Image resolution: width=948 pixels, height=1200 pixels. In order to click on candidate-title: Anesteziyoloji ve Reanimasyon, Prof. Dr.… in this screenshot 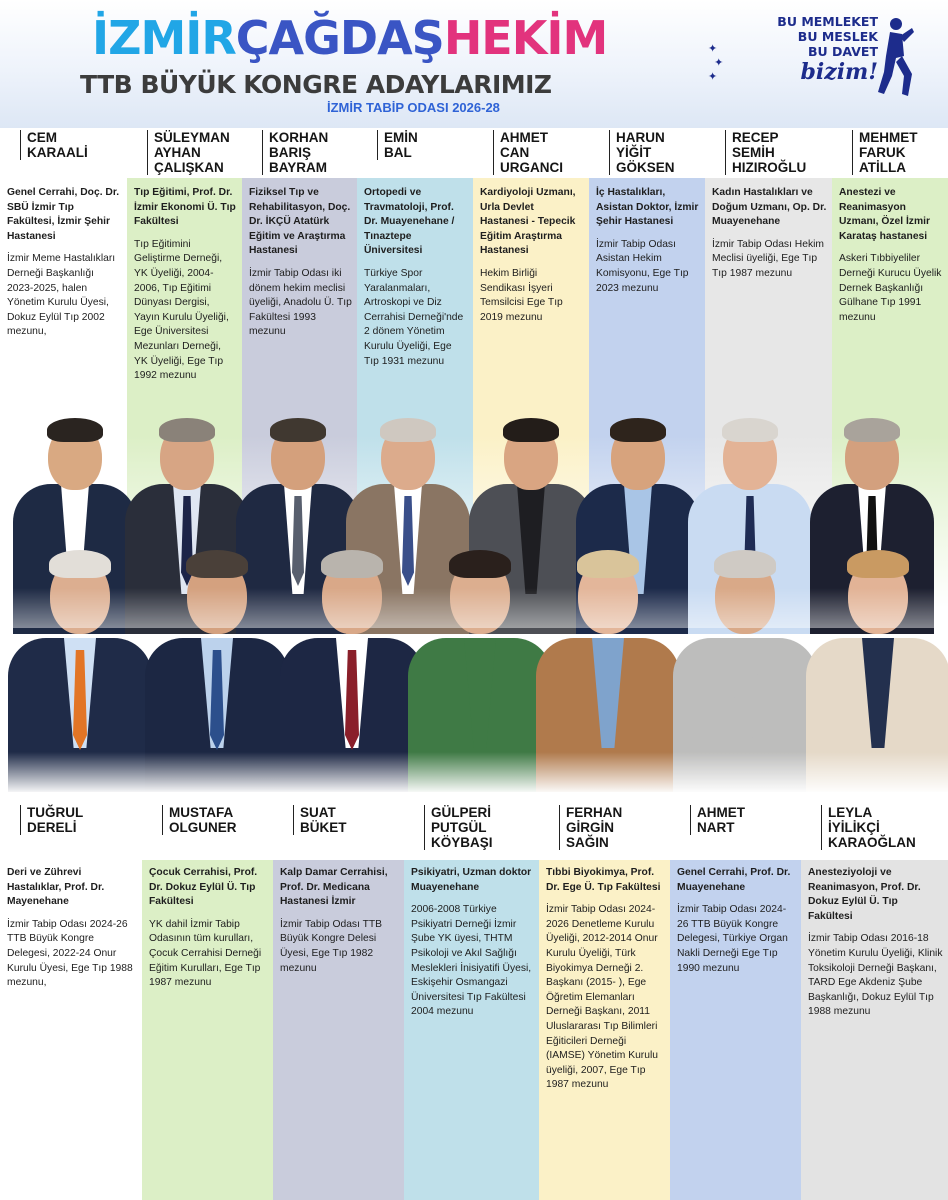, I will do `click(864, 894)`.